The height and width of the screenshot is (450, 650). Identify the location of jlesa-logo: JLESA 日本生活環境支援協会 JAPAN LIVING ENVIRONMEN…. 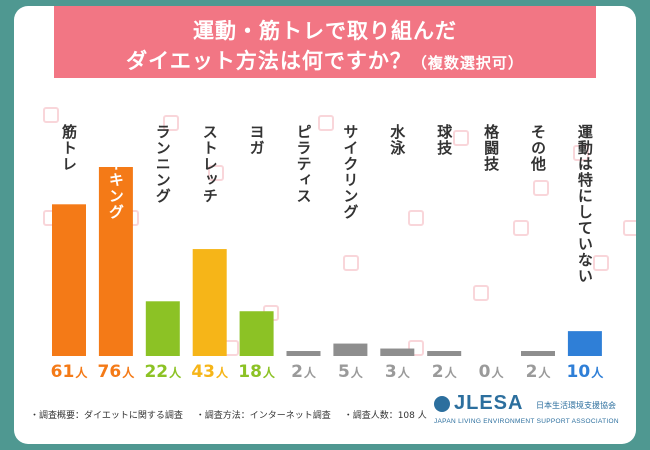
(534, 413).